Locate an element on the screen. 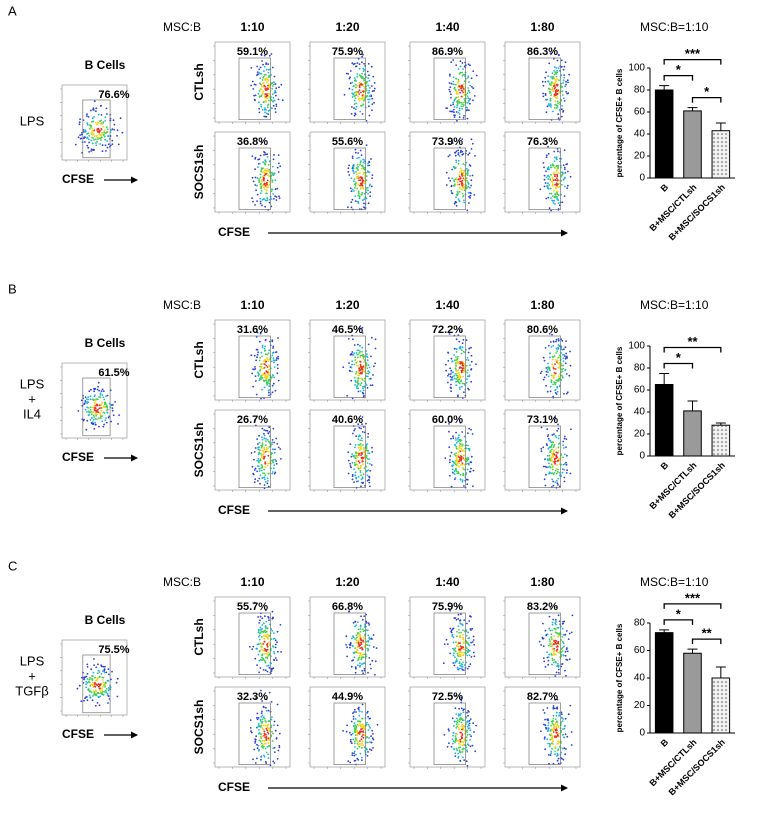  arrow-head is located at coordinates (564, 233).